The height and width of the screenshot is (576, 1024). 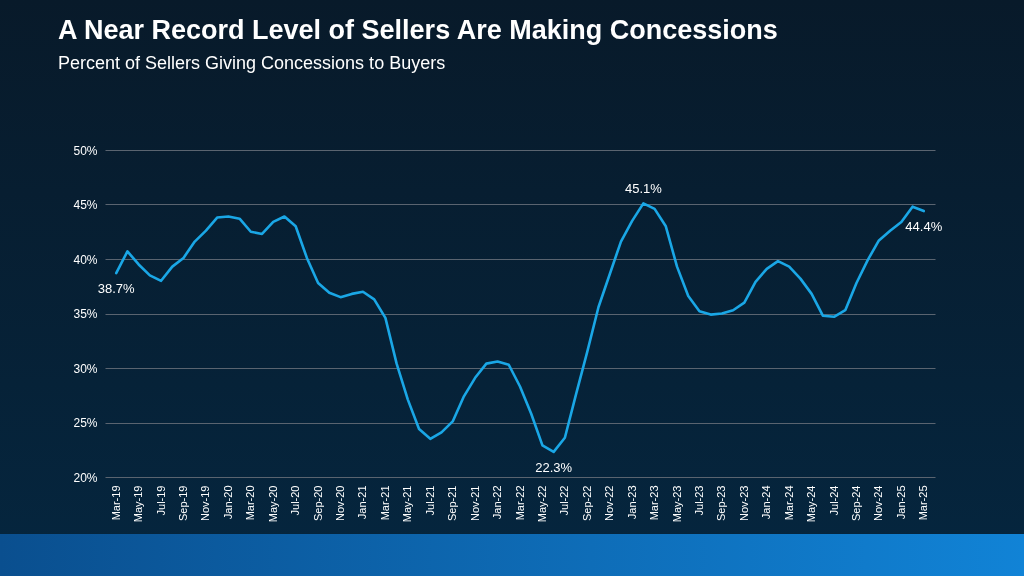 What do you see at coordinates (554, 467) in the screenshot?
I see `data-label: 22.3%` at bounding box center [554, 467].